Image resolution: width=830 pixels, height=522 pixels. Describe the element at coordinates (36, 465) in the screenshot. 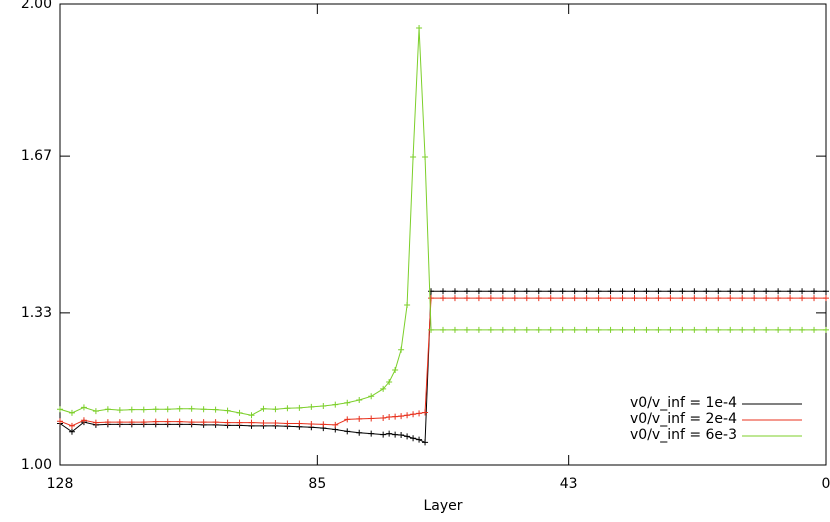

I see `y-tick-label: 1.00` at that location.